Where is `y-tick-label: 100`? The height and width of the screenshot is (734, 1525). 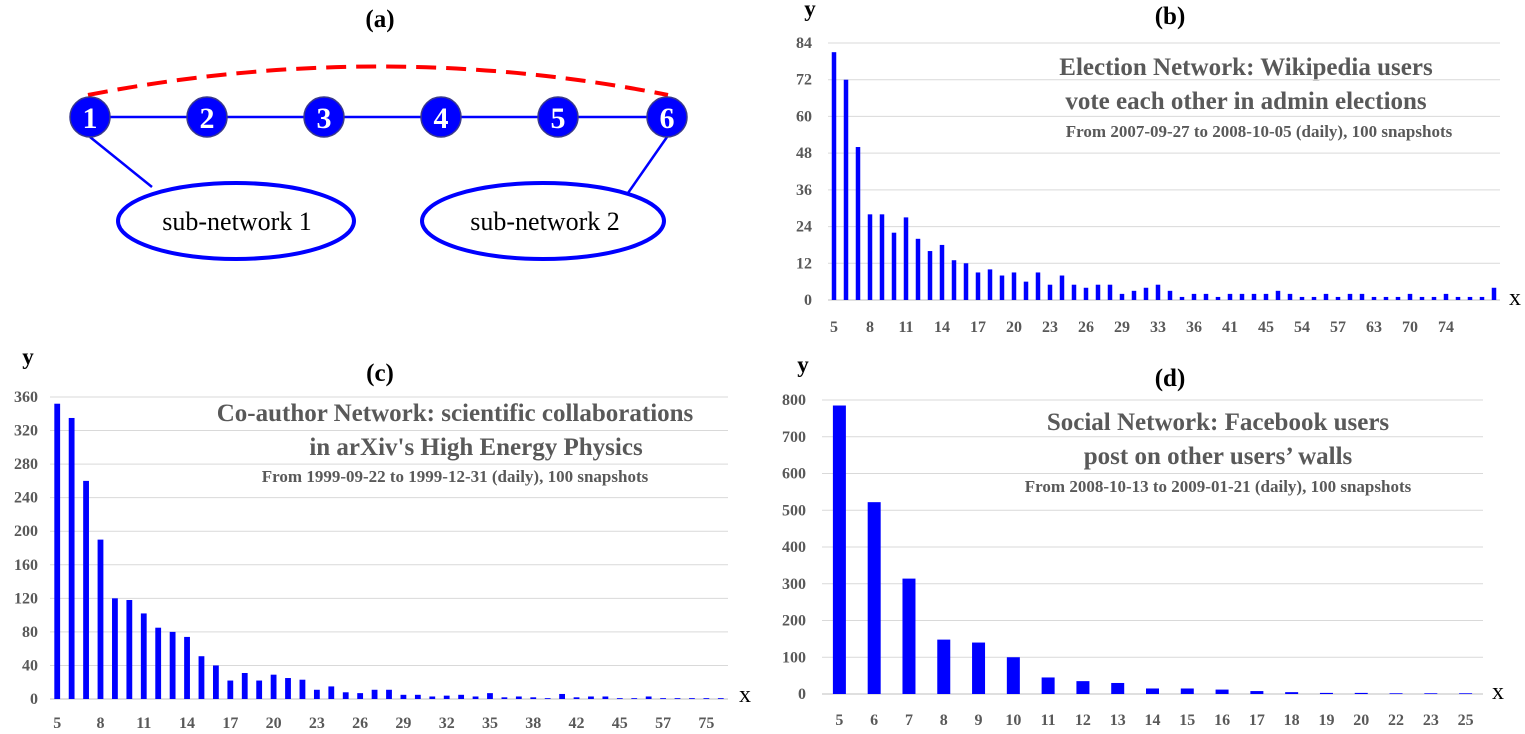
y-tick-label: 100 is located at coordinates (794, 657).